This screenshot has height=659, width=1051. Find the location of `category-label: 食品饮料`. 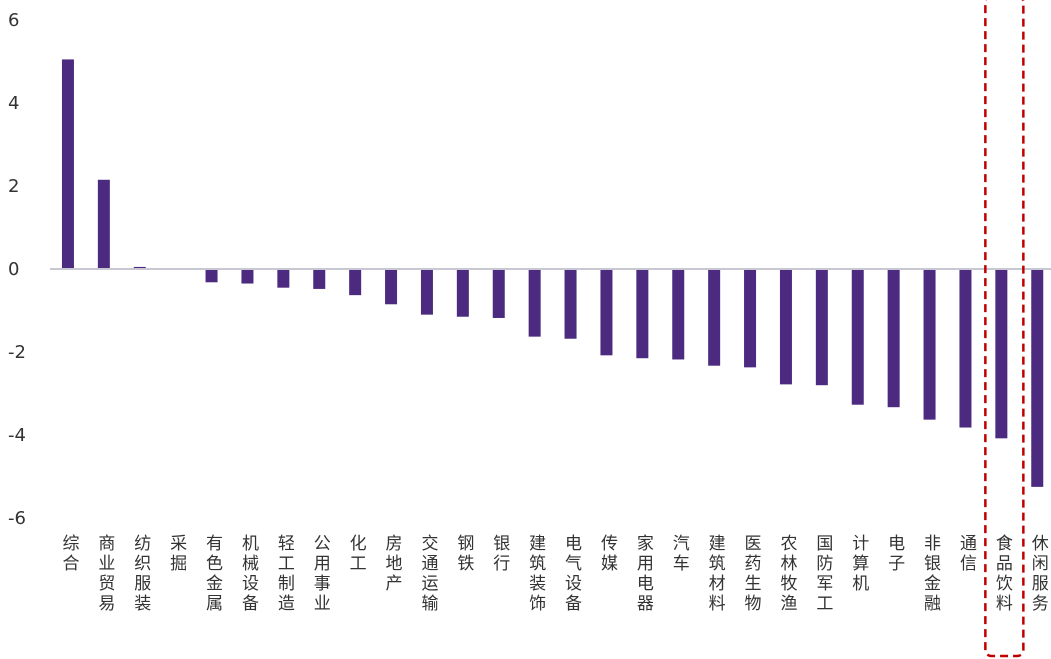

category-label: 食品饮料 is located at coordinates (1004, 574).